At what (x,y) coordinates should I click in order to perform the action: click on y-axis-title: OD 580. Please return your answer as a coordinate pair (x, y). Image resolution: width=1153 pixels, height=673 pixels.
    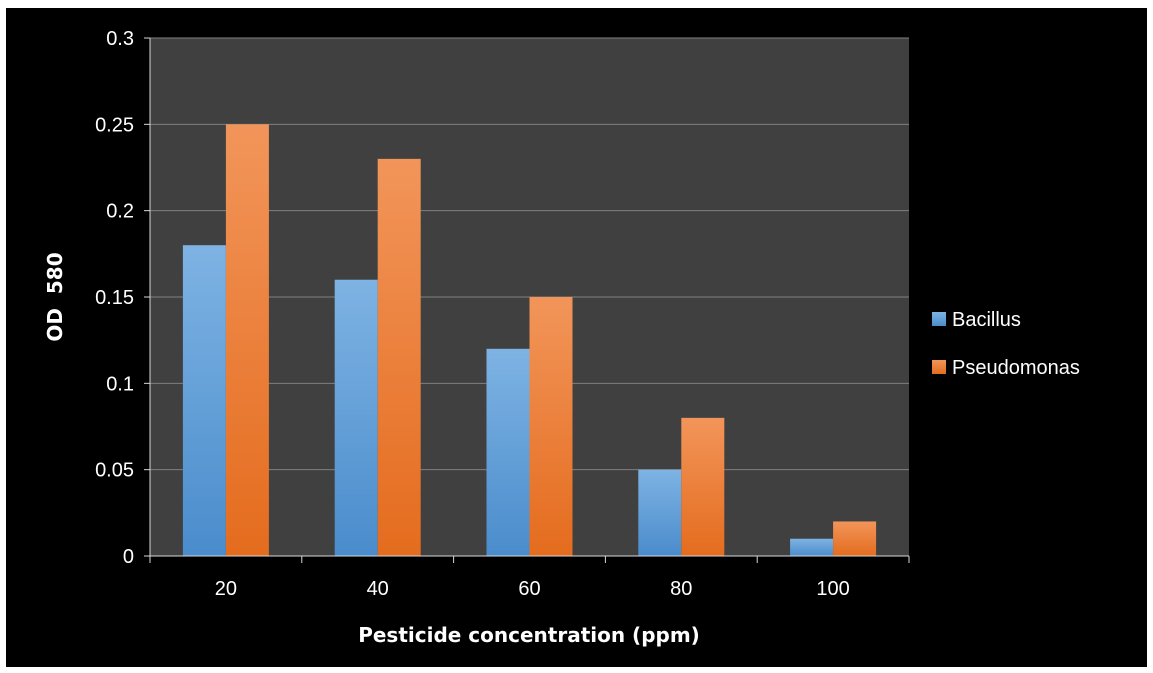
    Looking at the image, I should click on (55, 296).